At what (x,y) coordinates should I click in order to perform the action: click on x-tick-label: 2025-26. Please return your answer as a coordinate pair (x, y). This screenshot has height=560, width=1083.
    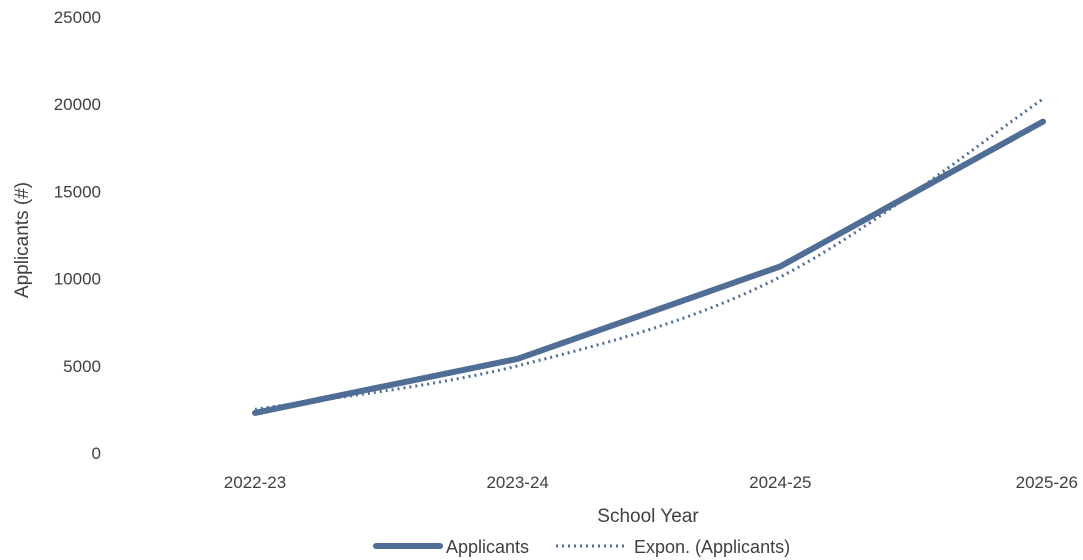
    Looking at the image, I should click on (1047, 482).